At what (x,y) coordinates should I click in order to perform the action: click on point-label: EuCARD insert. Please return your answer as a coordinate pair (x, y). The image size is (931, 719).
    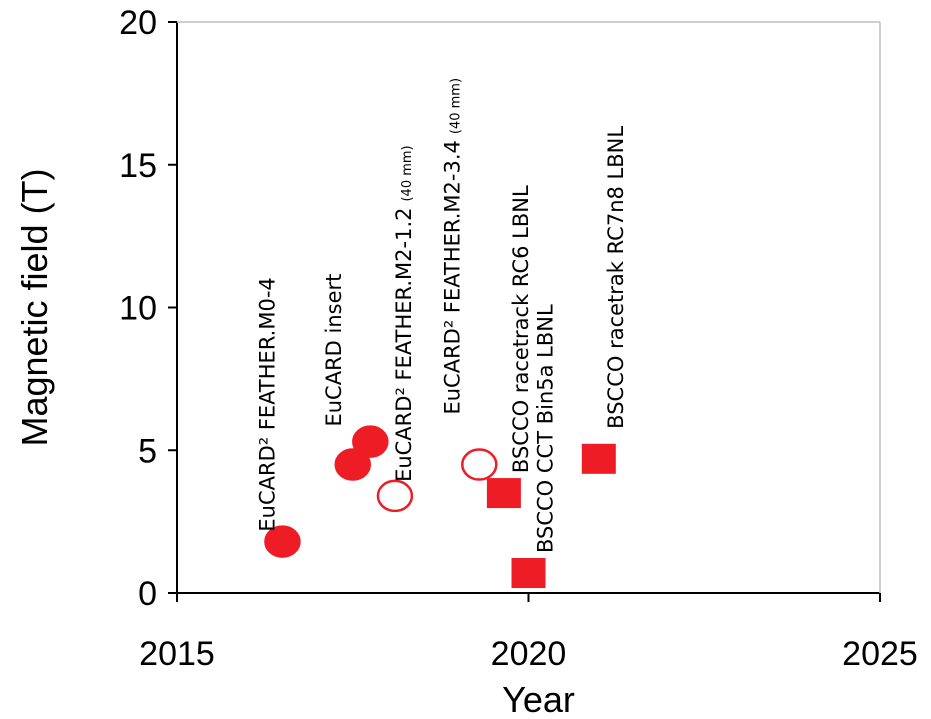
    Looking at the image, I should click on (334, 350).